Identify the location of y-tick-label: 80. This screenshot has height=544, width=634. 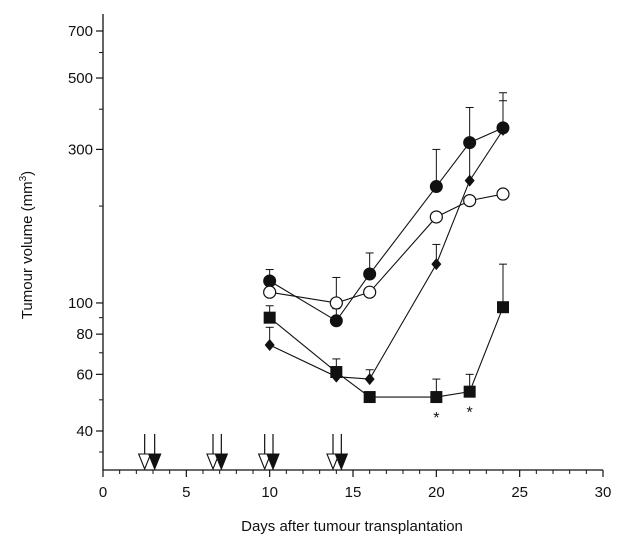
(84, 334).